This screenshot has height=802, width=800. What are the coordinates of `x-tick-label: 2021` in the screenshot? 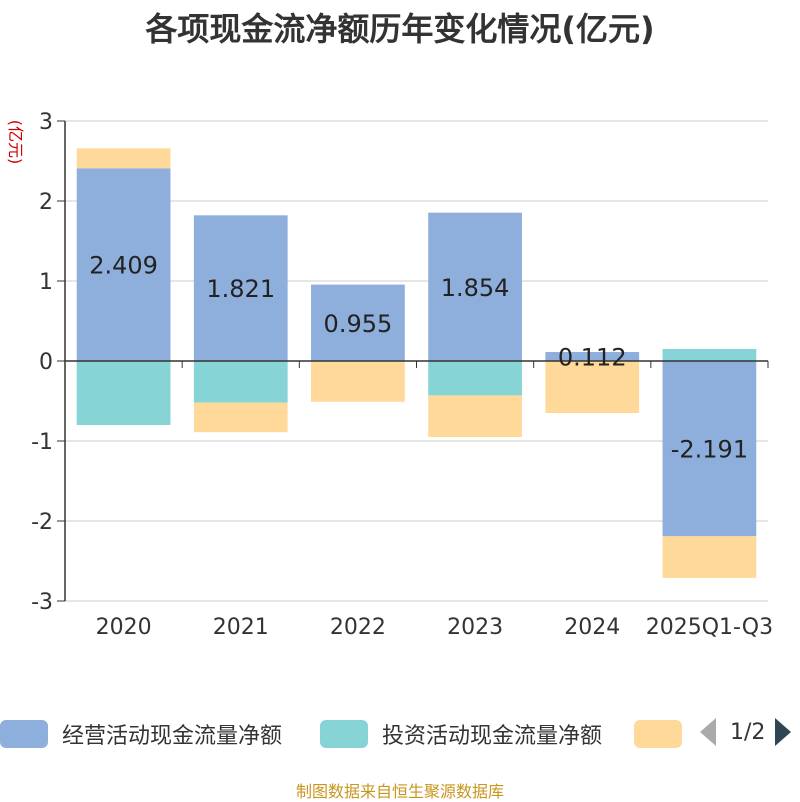 It's located at (241, 627).